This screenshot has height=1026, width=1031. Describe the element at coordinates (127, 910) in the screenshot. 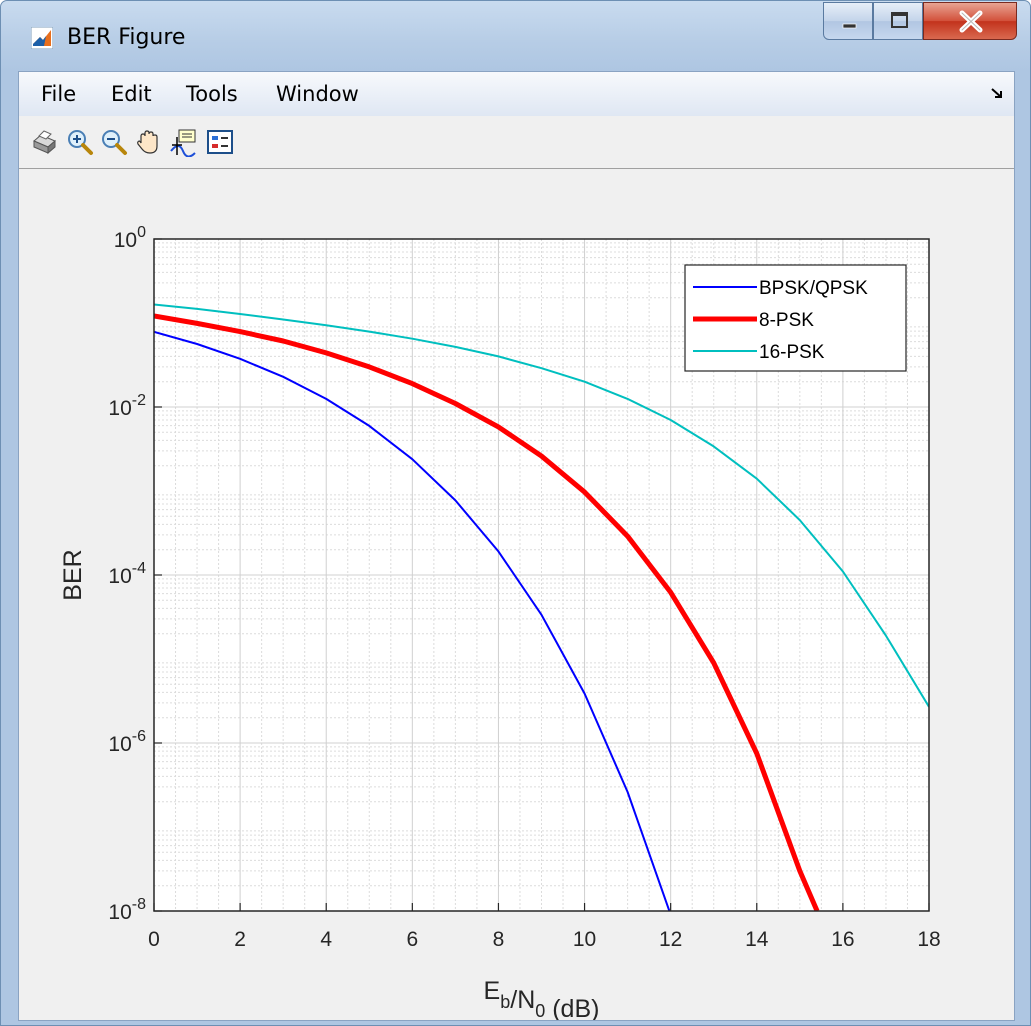

I see `y-tick-label: 10⁻⁸` at that location.